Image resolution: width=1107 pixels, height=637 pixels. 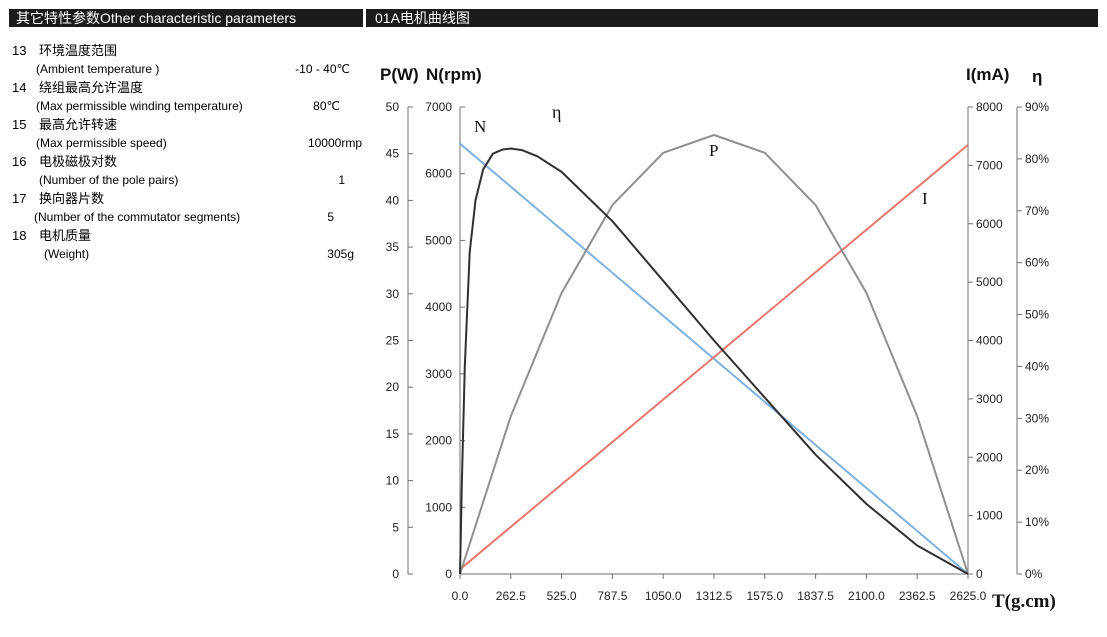 I want to click on n-axis-tick-label: 7000, so click(x=438, y=107).